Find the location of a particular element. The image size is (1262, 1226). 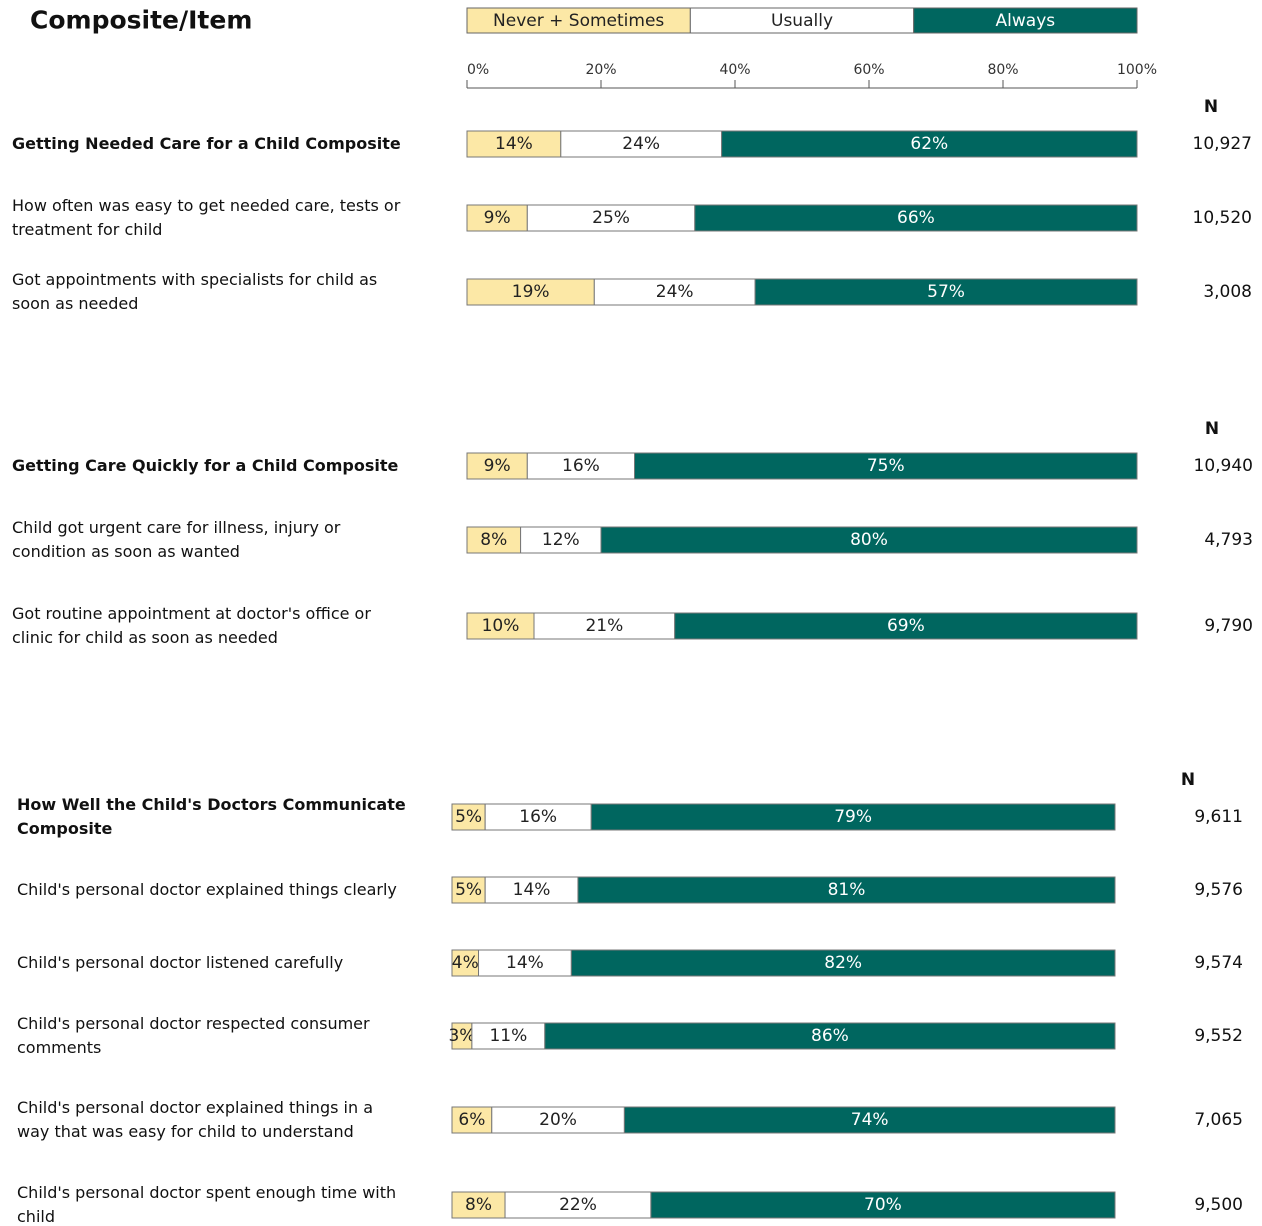

value-label: 10% is located at coordinates (501, 626).